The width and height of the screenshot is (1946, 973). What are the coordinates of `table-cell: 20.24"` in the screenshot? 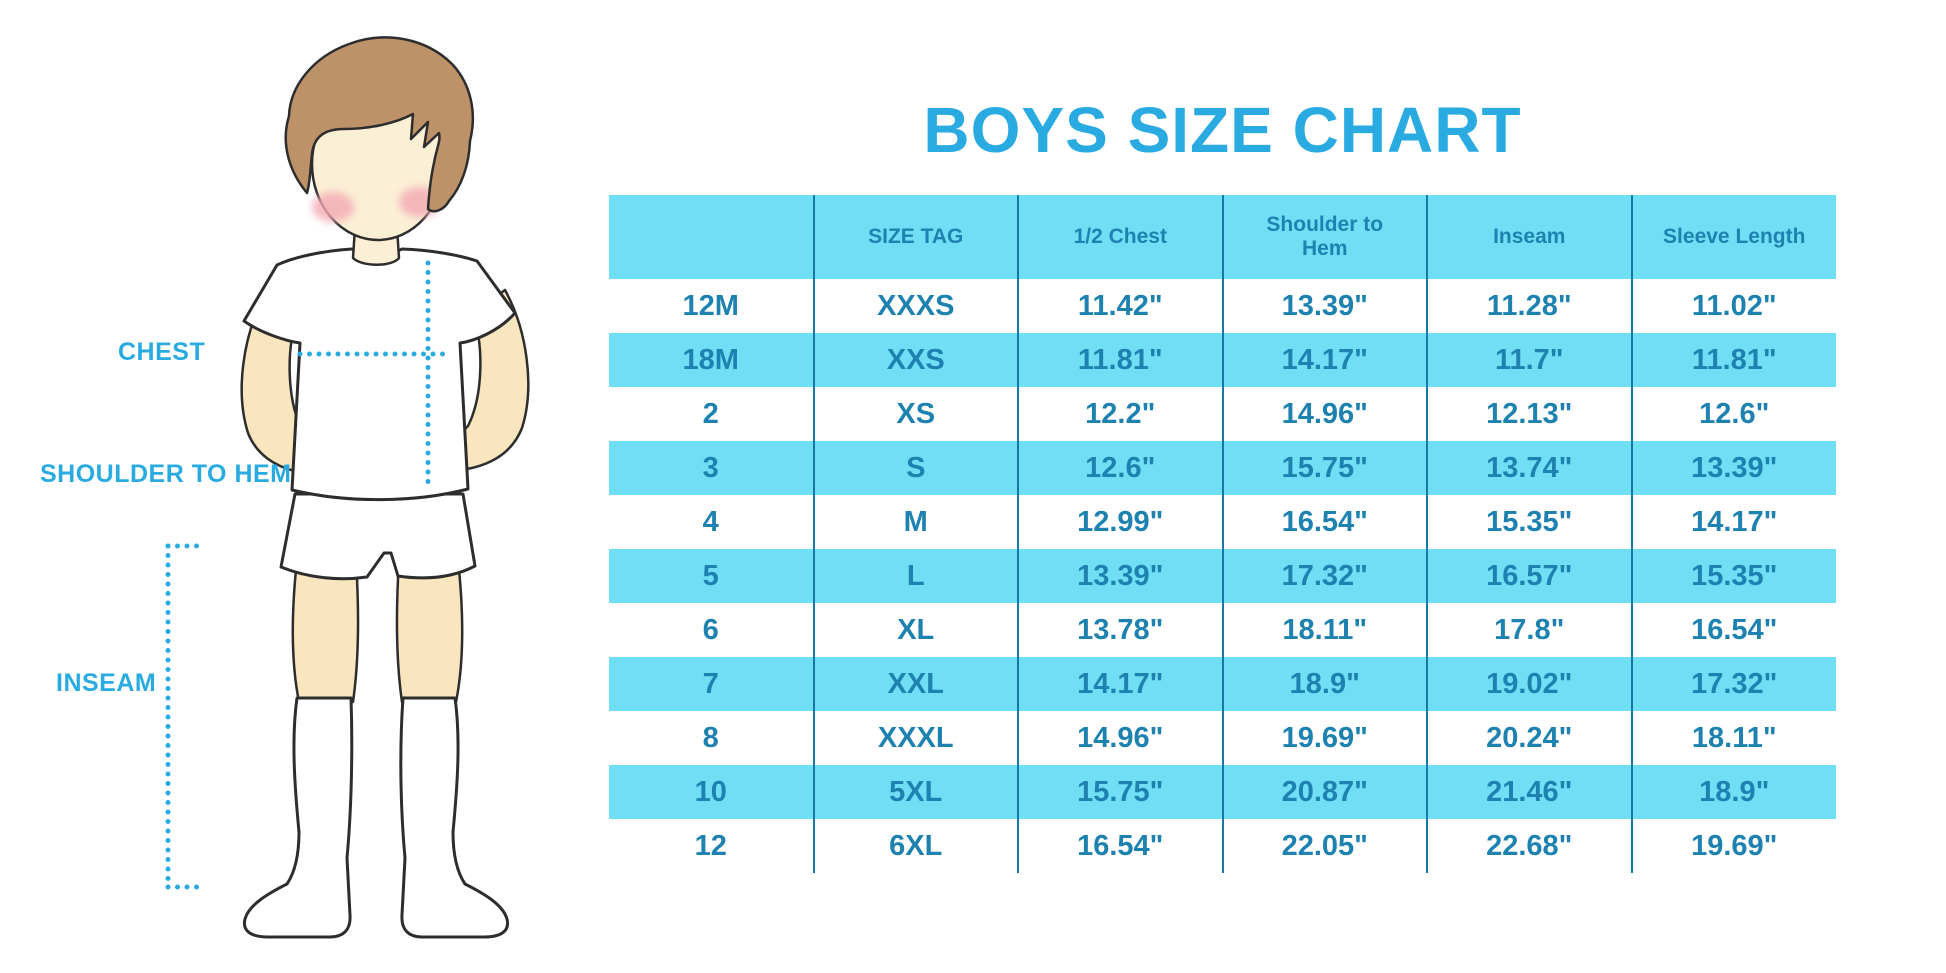 It's located at (1530, 738).